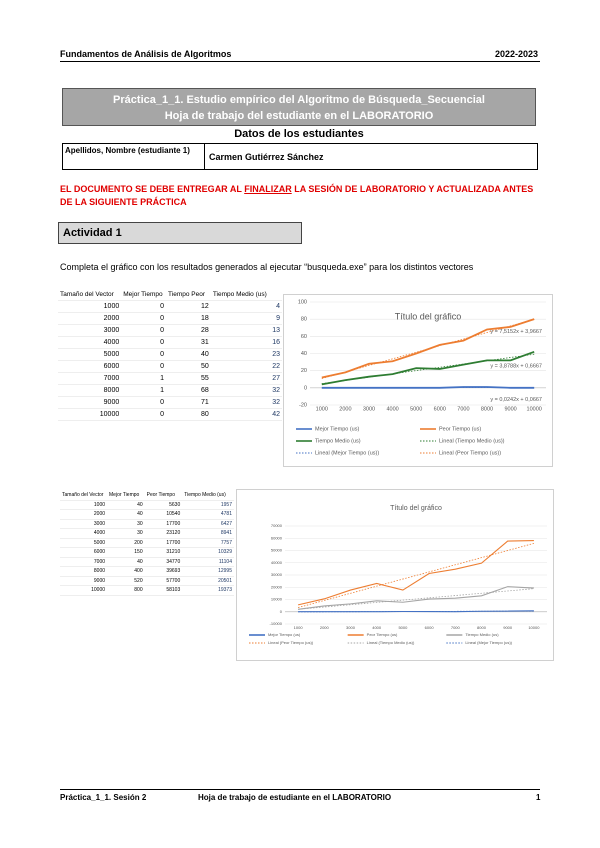  I want to click on row: 3000 30 17700 6427, so click(147, 524).